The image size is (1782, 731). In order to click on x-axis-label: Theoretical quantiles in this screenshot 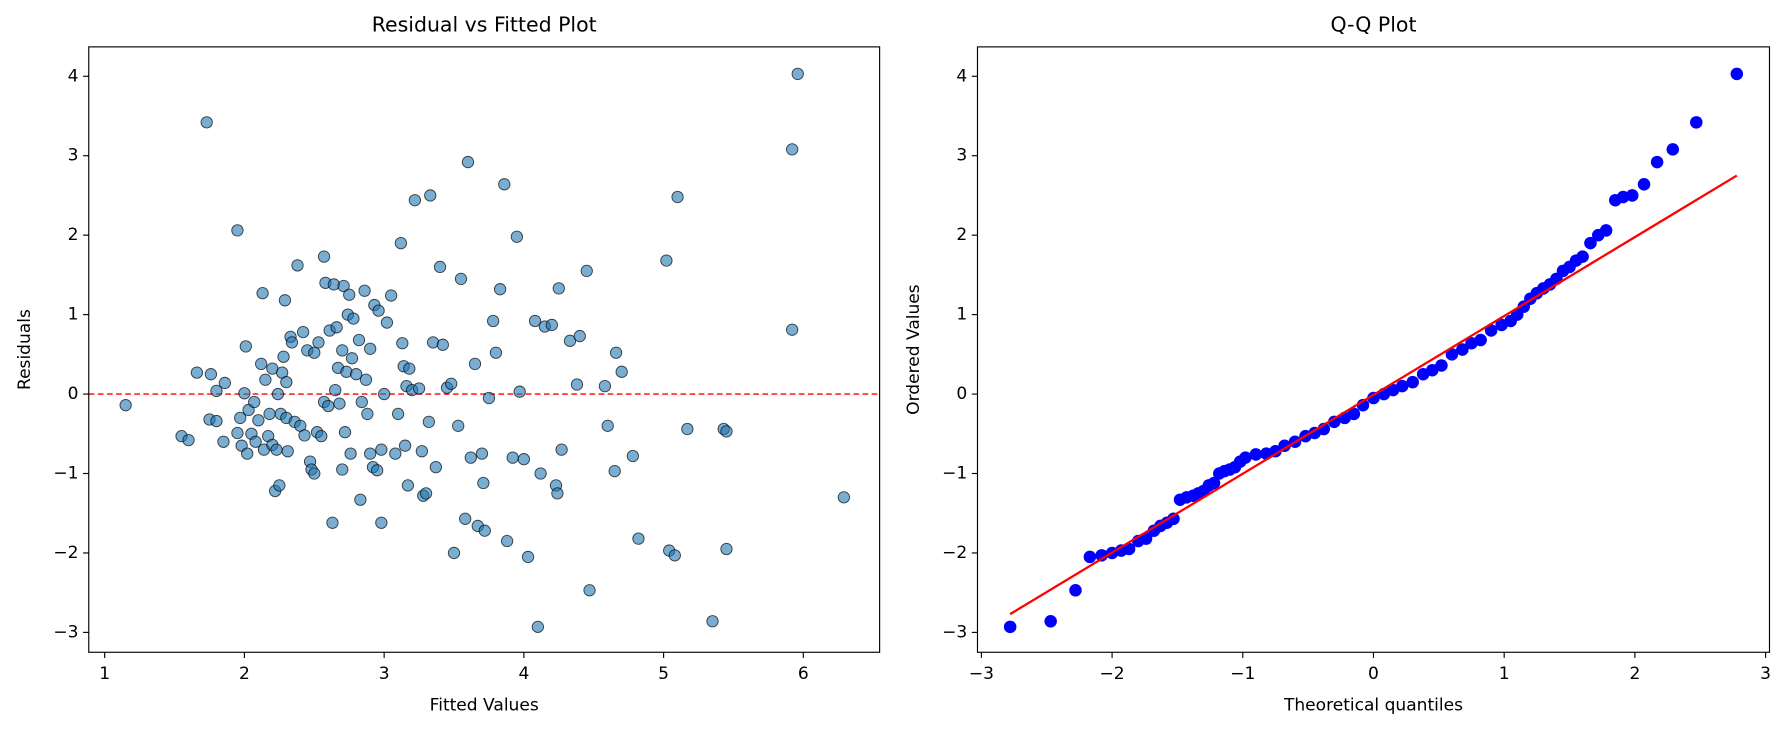, I will do `click(1373, 706)`.